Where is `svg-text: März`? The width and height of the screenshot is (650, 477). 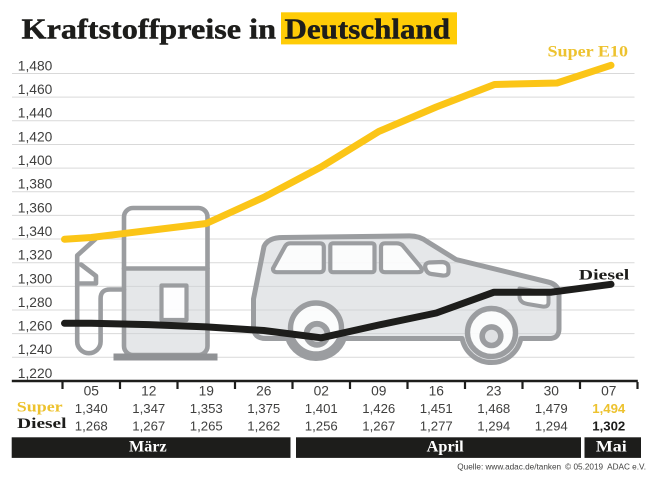
svg-text: März is located at coordinates (148, 447).